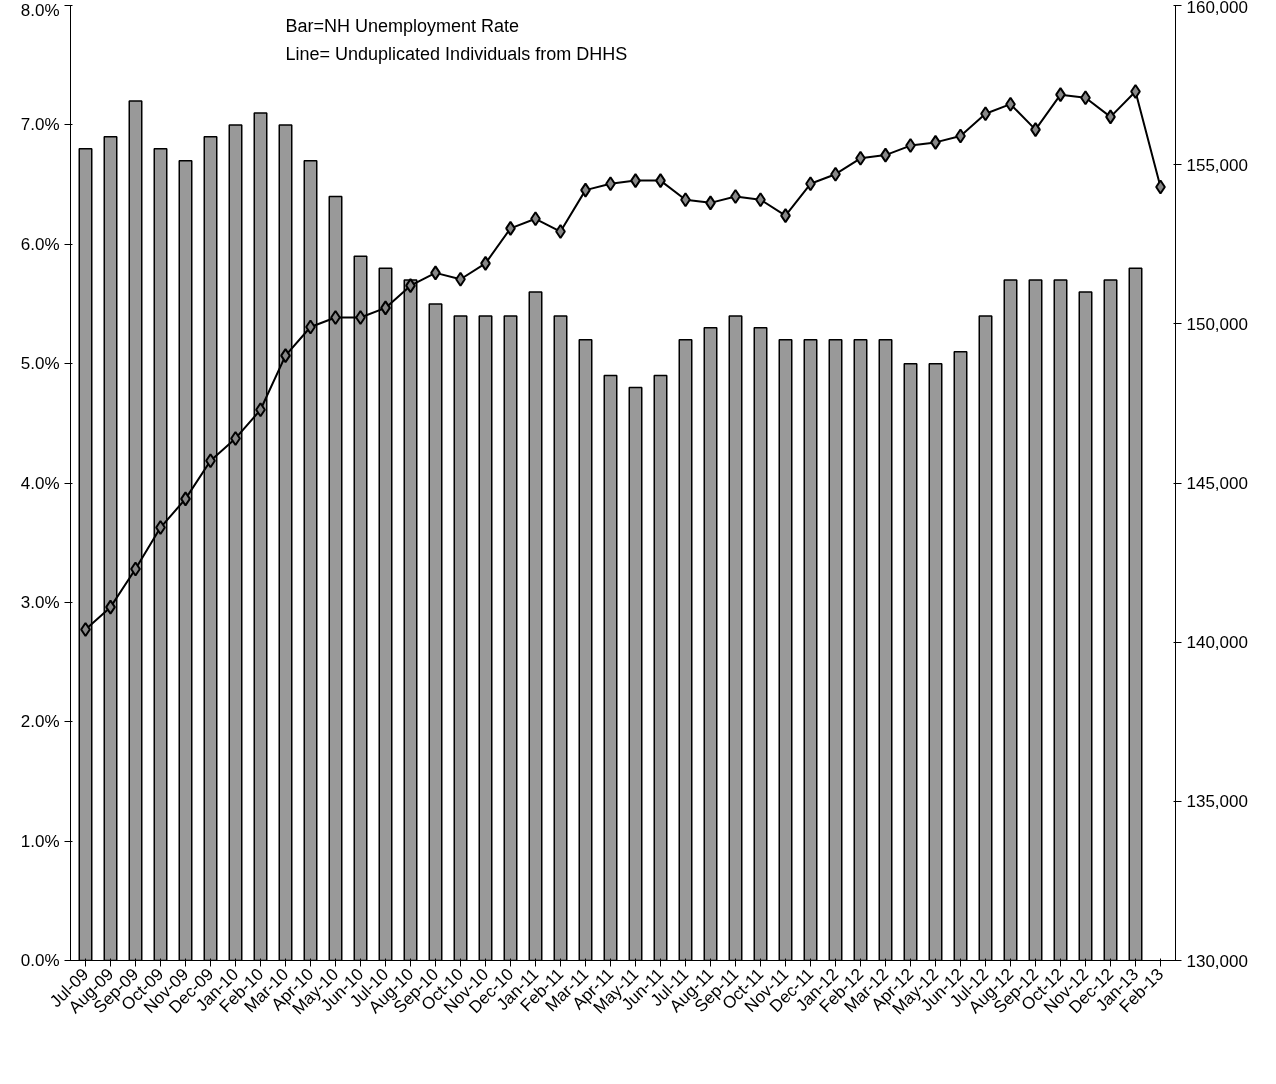 The image size is (1276, 1084). What do you see at coordinates (456, 53) in the screenshot?
I see `annotation: Line= Unduplicated Individuals from DHHS` at bounding box center [456, 53].